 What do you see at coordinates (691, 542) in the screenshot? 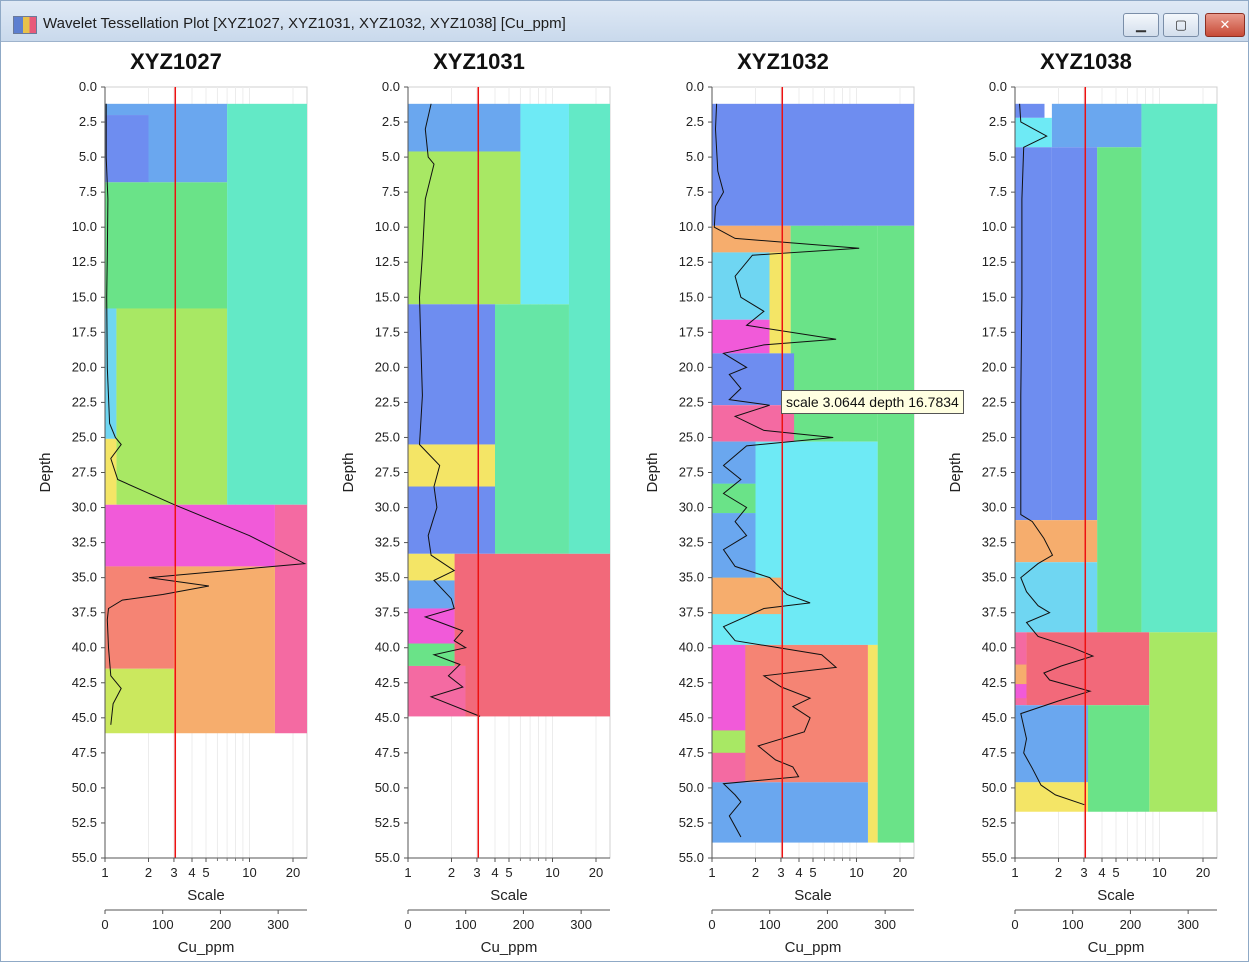
I see `depth-tick-label: 32.5` at bounding box center [691, 542].